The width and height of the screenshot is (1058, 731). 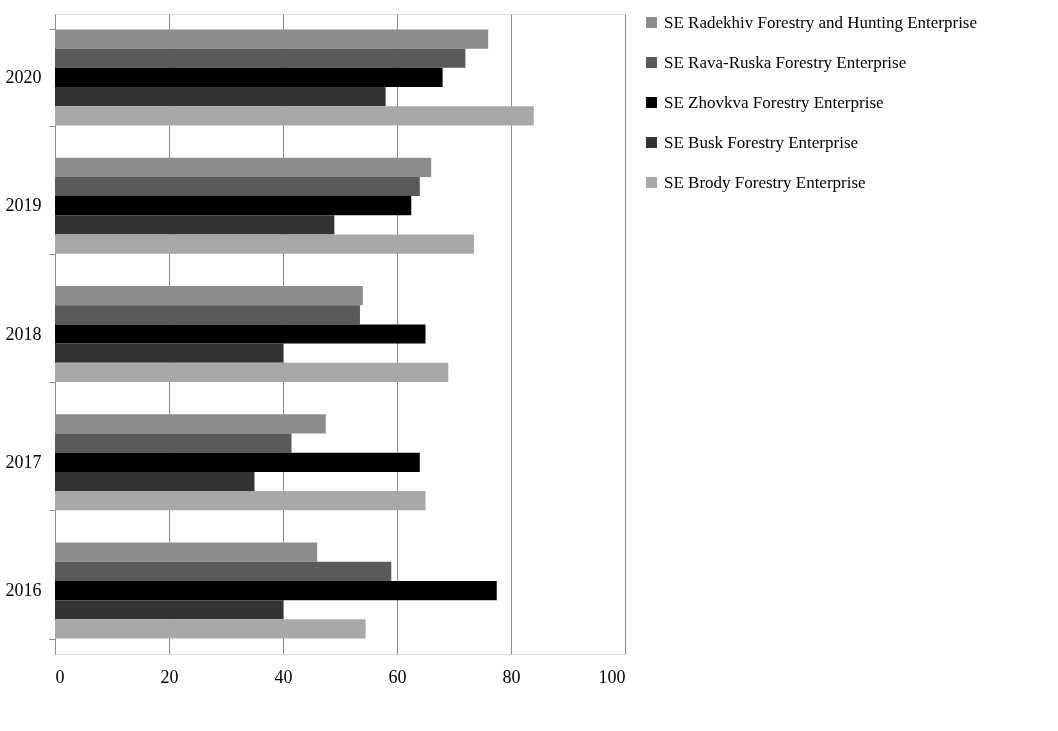 I want to click on y-tick-label: 2018, so click(x=23, y=333).